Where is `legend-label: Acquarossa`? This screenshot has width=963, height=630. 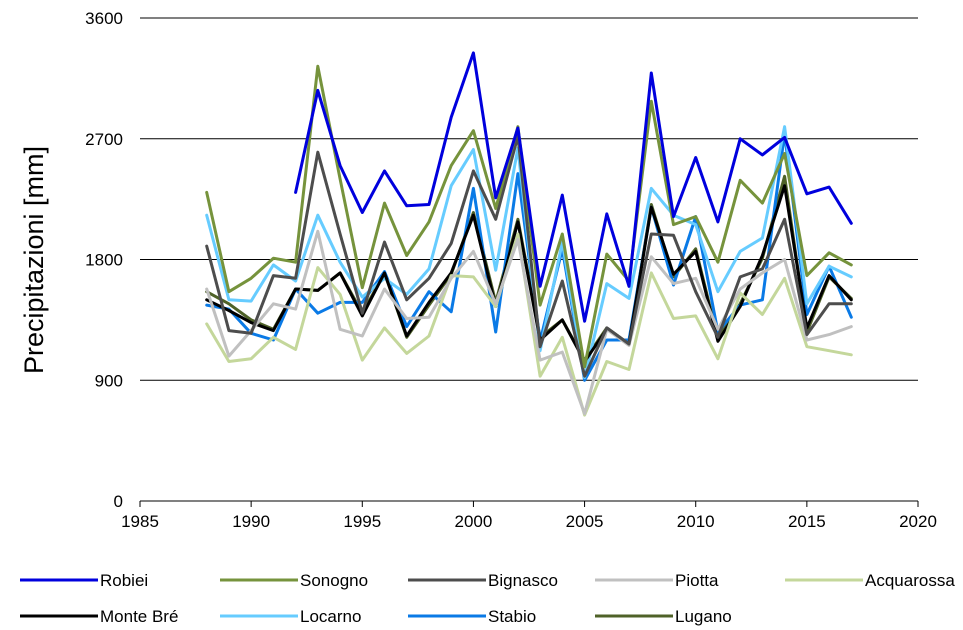
legend-label: Acquarossa is located at coordinates (910, 580).